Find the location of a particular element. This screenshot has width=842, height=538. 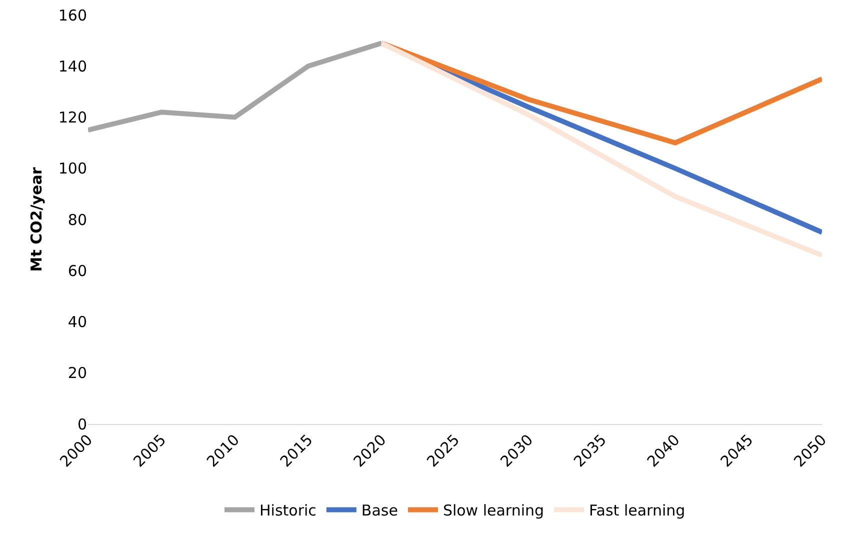

y-tick-label: 20 is located at coordinates (77, 373).